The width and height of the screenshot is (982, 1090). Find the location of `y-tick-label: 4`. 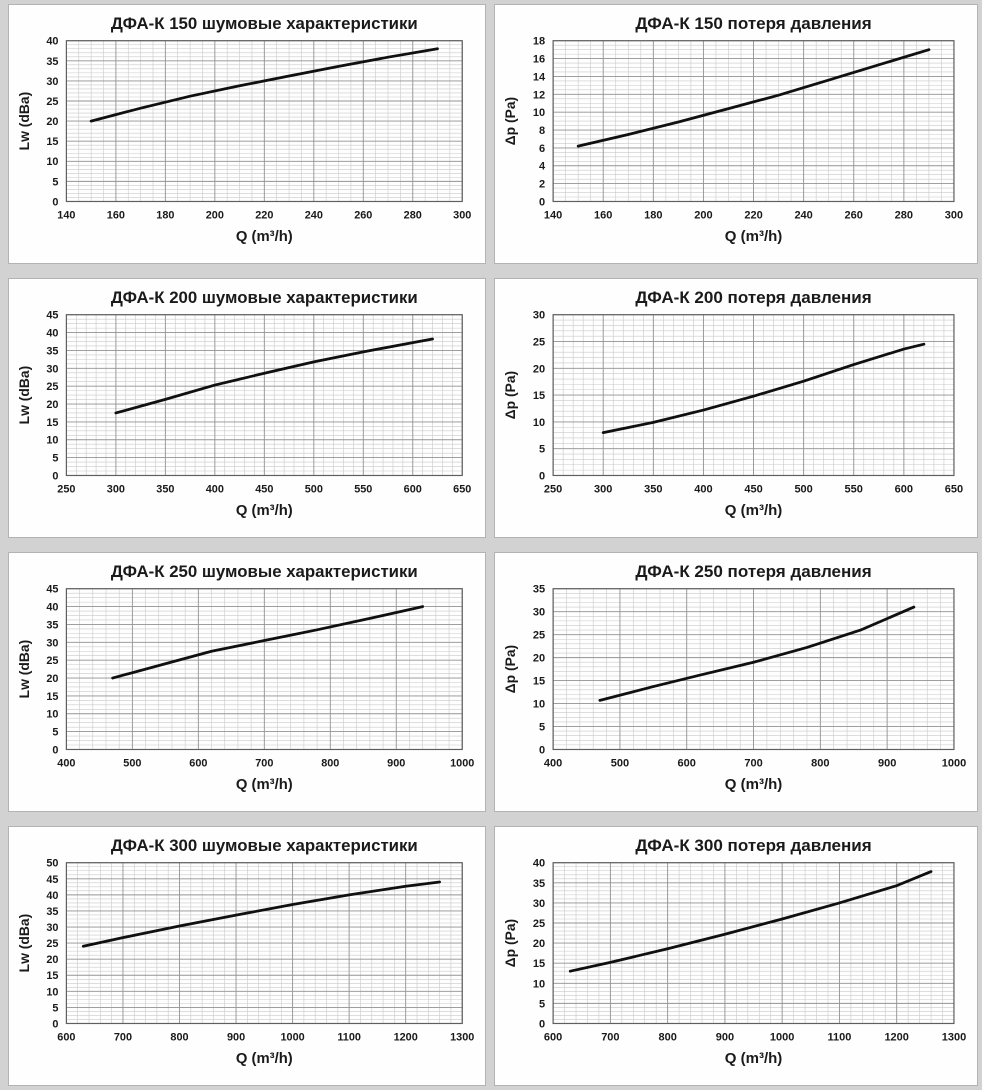

y-tick-label: 4 is located at coordinates (542, 167).